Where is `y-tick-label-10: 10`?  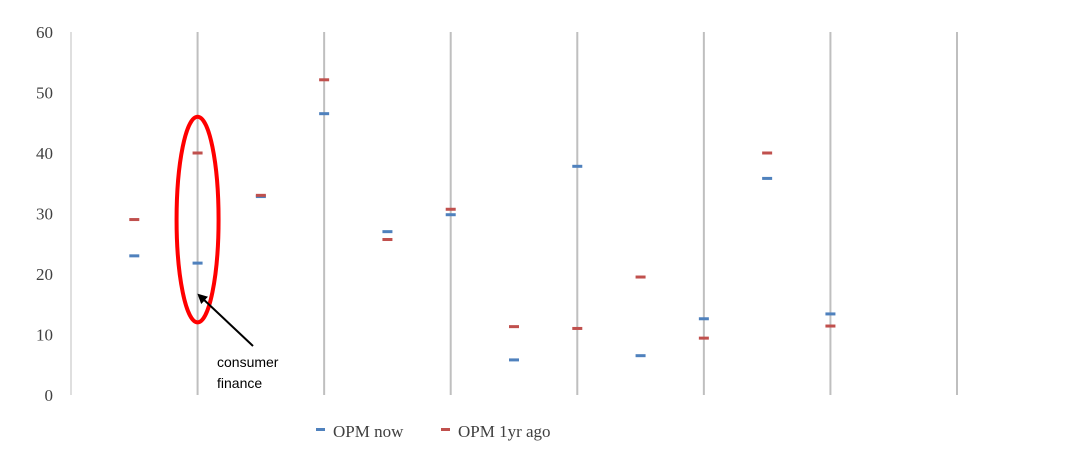 y-tick-label-10: 10 is located at coordinates (44, 335).